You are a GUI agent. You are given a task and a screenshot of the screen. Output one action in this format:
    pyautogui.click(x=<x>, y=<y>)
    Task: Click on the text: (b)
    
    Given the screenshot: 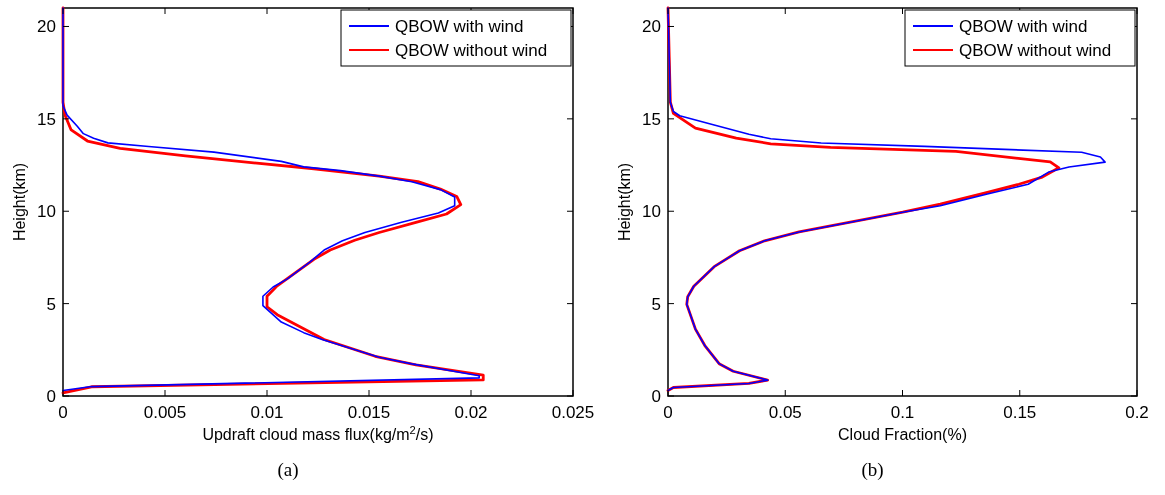 What is the action you would take?
    pyautogui.click(x=872, y=470)
    